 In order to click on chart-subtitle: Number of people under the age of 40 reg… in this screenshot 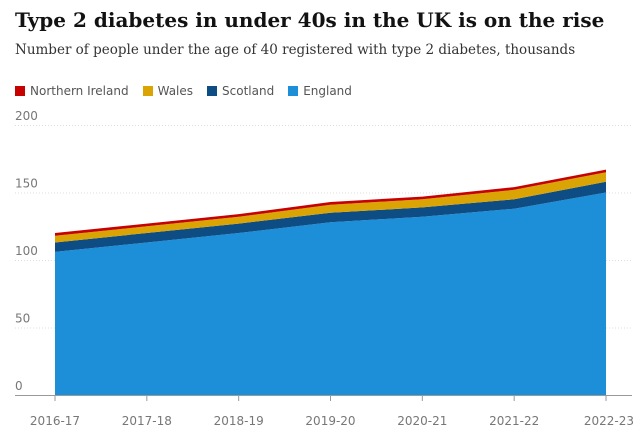, I will do `click(295, 50)`.